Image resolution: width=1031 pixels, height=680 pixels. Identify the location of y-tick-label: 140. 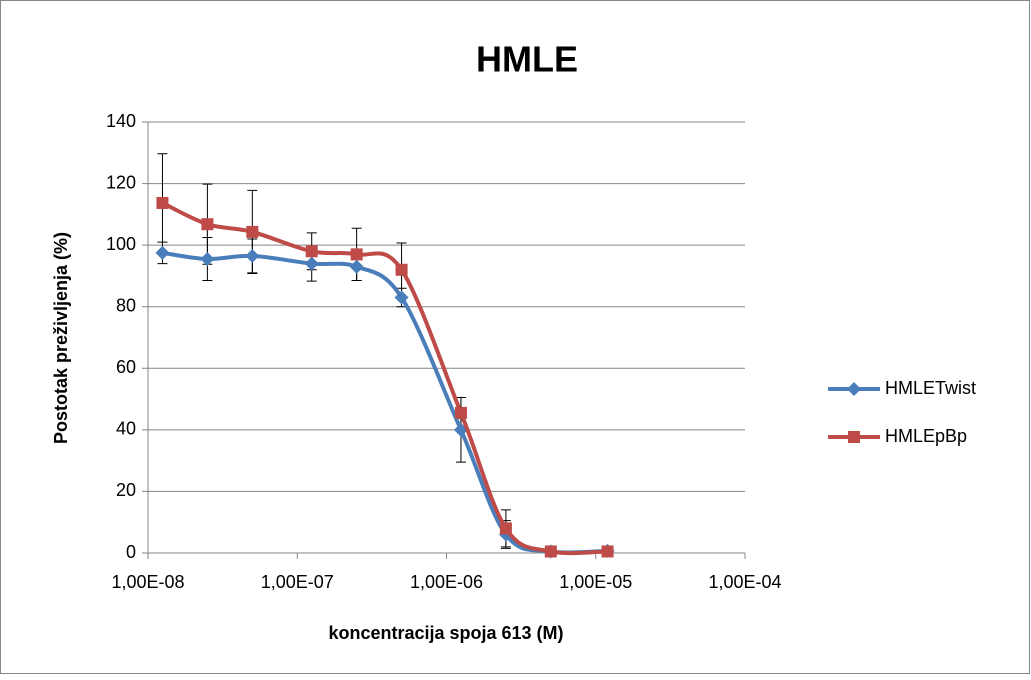
(121, 121).